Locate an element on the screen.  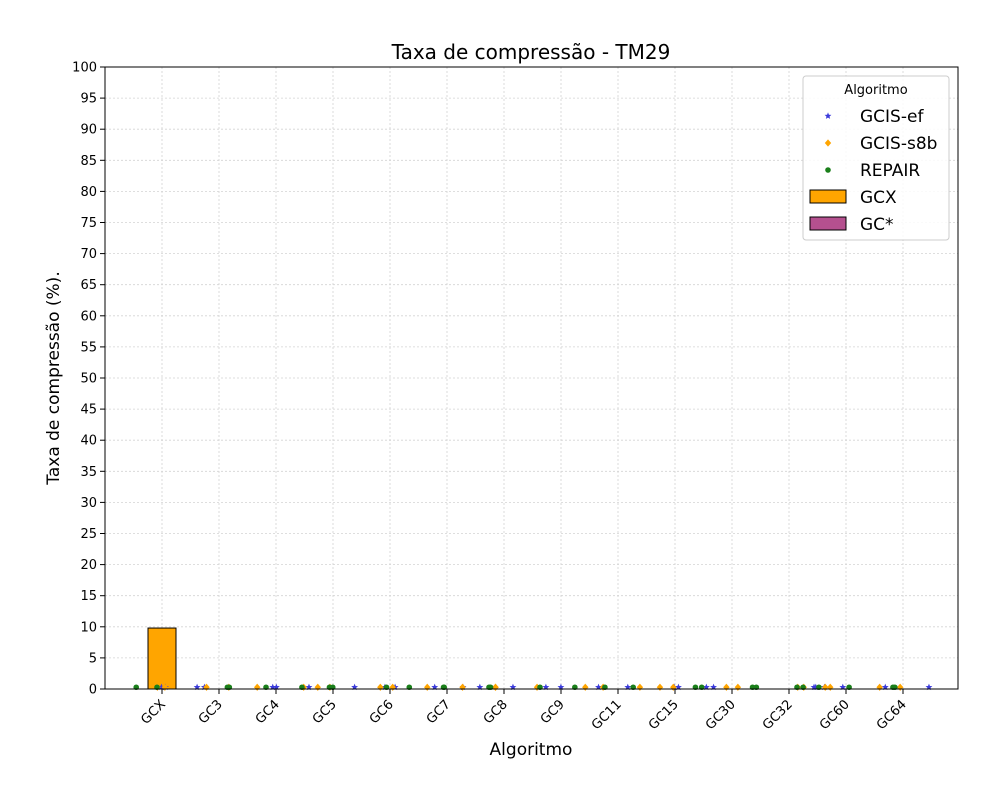
x-tick-label: GC60 is located at coordinates (835, 715).